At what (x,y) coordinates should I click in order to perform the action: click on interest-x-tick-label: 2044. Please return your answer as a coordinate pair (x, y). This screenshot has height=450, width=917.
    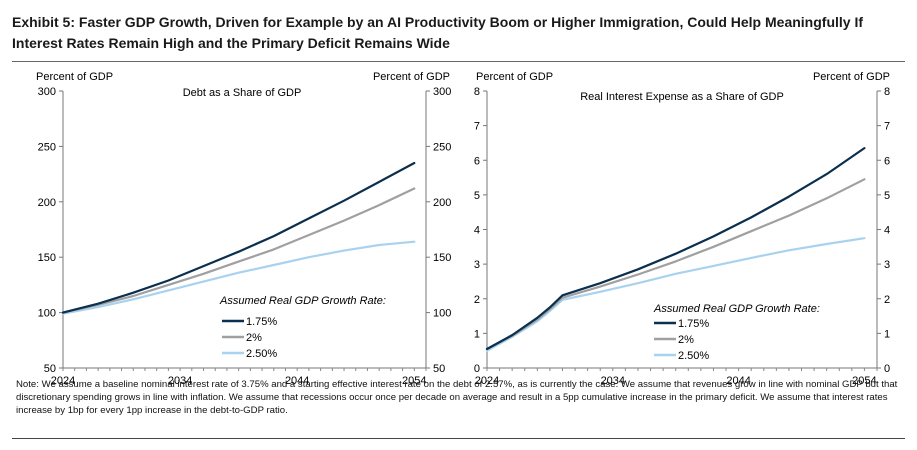
    Looking at the image, I should click on (738, 381).